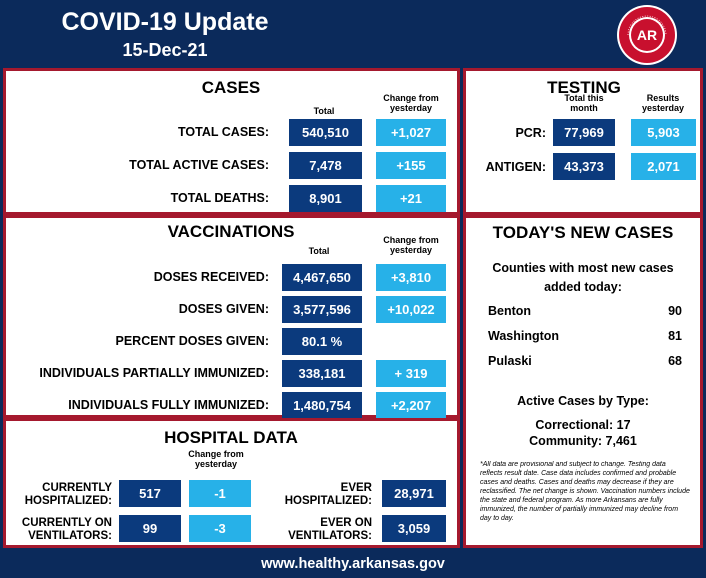  Describe the element at coordinates (220, 493) in the screenshot. I see `currently-hospitalized-change: -1` at that location.